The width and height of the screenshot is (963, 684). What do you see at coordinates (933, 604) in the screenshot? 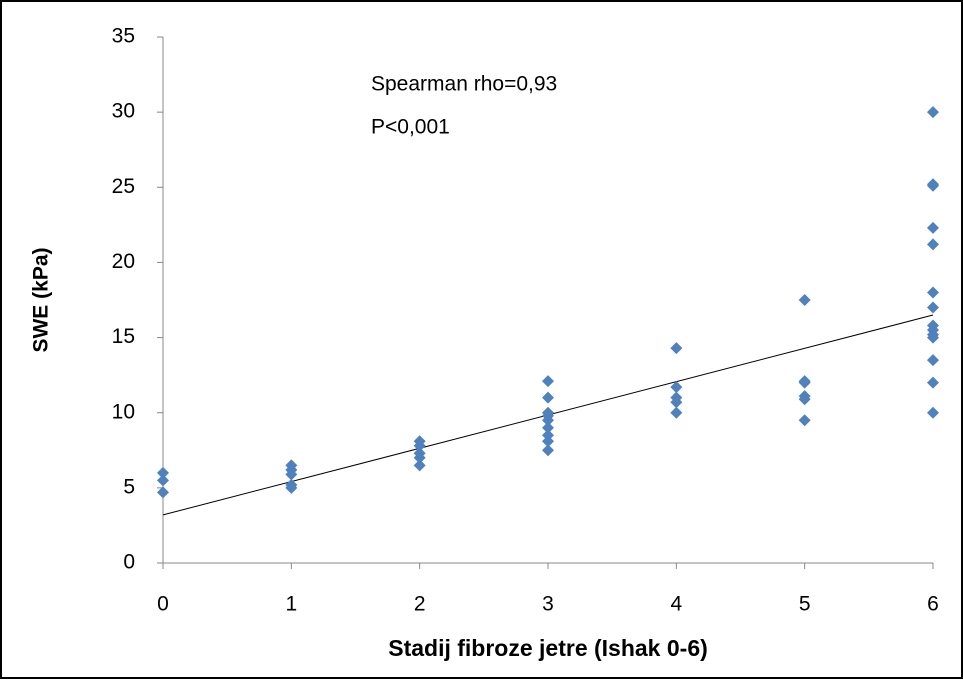
I see `x-tick-label: 6` at bounding box center [933, 604].